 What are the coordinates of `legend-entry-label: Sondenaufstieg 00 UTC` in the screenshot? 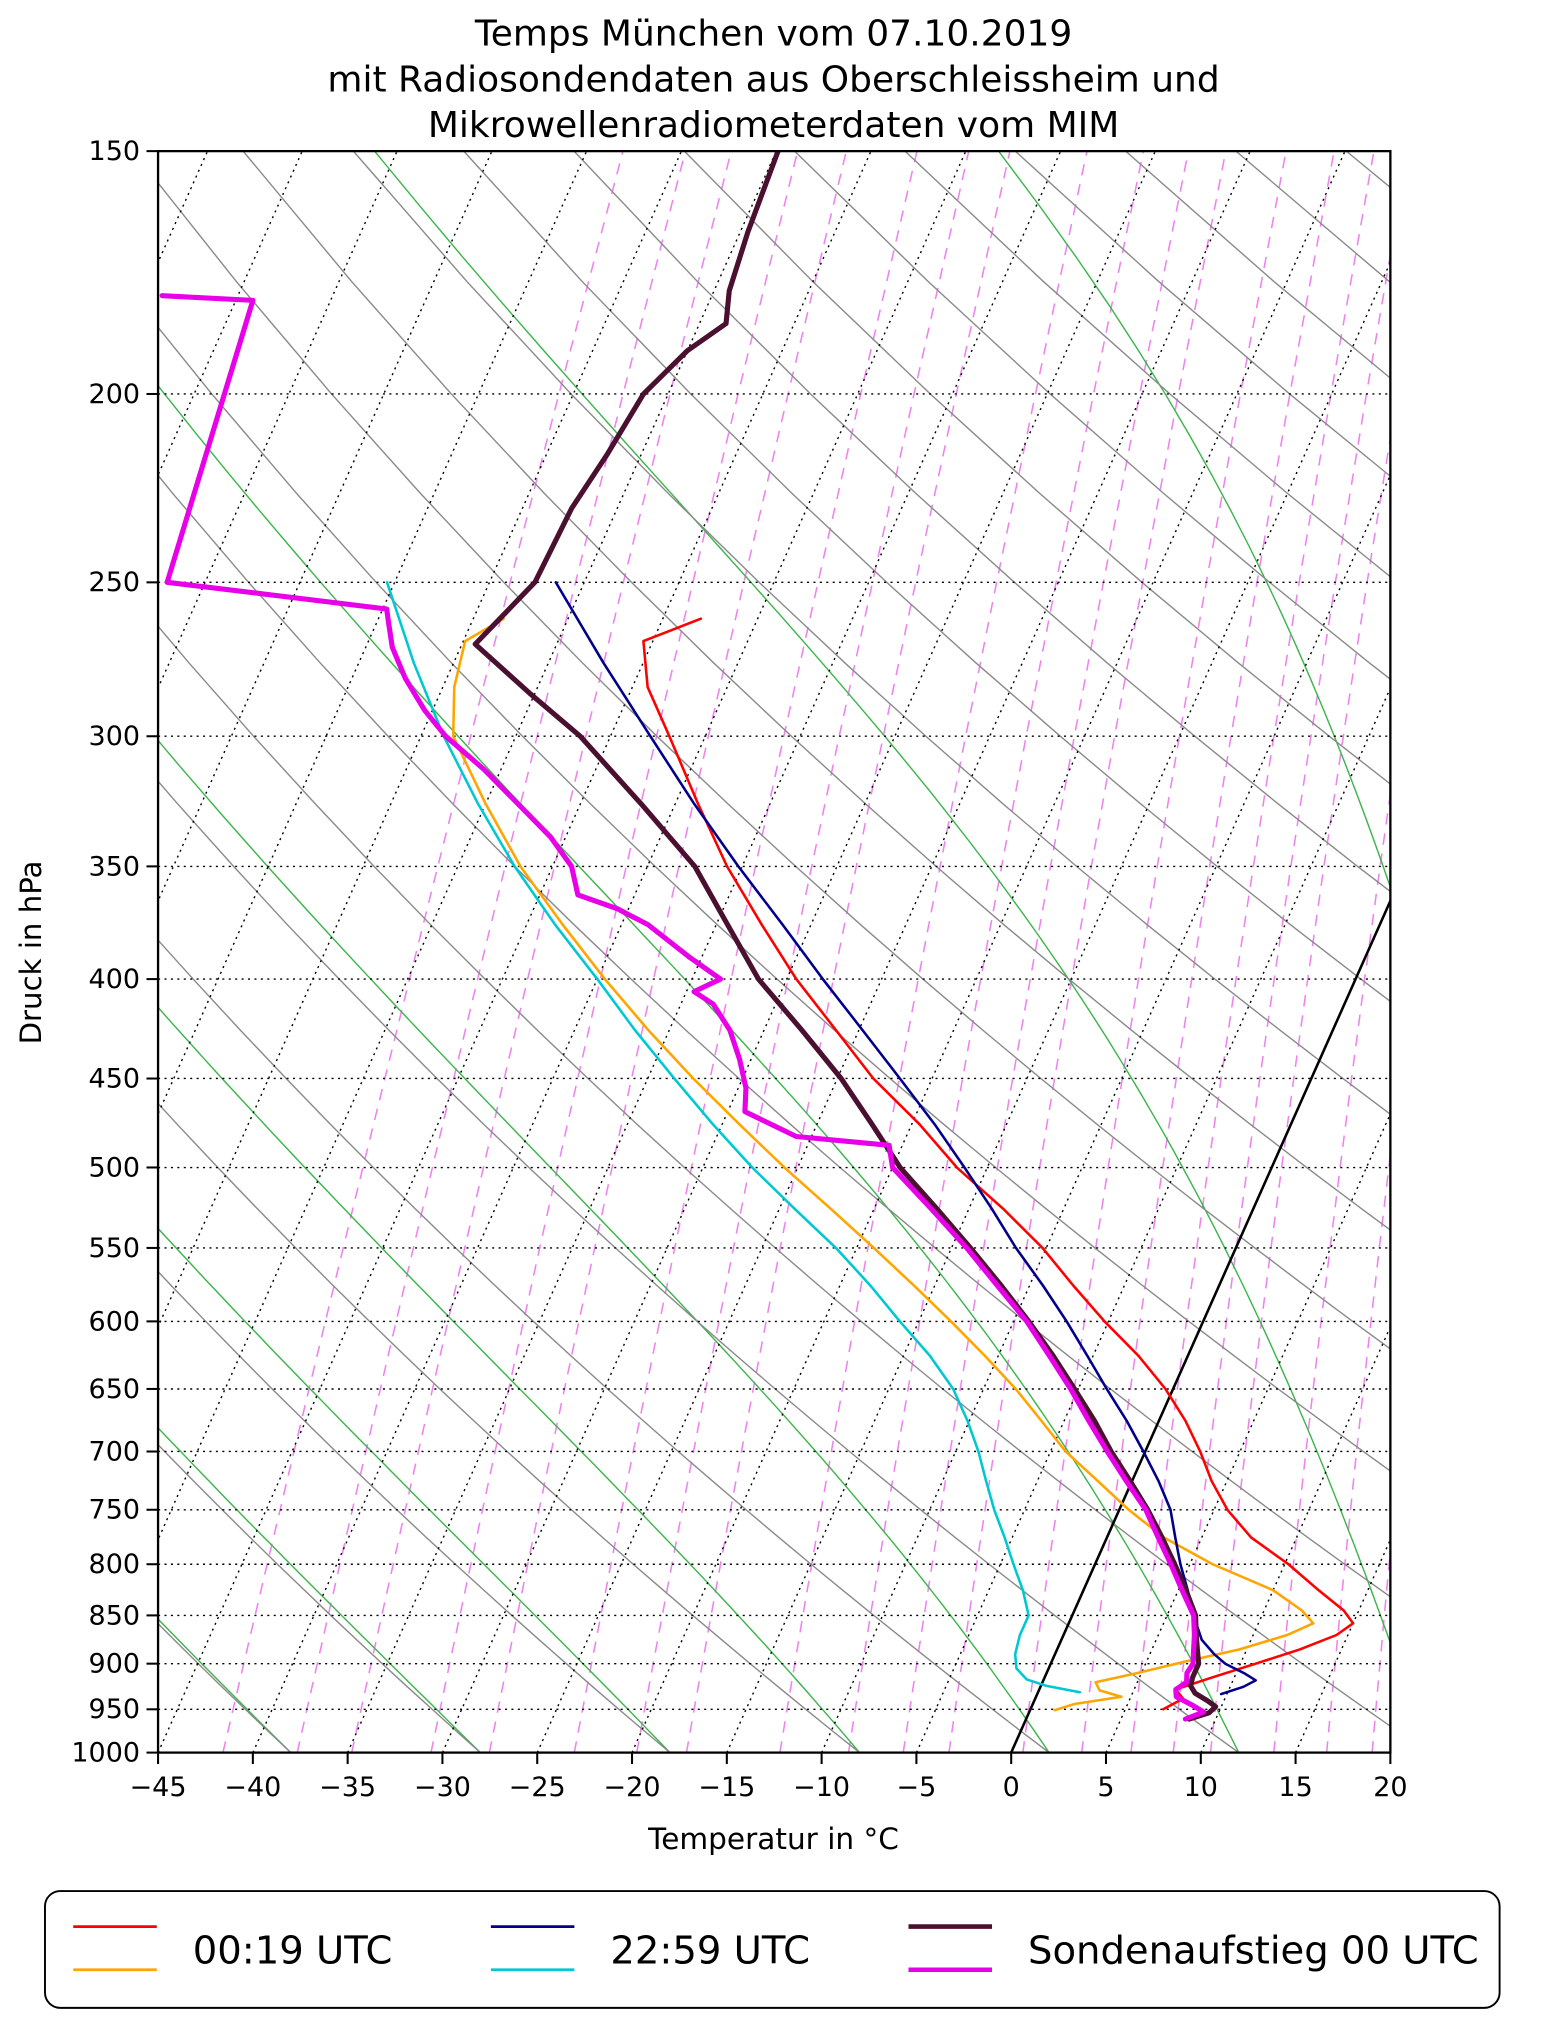 It's located at (1253, 1951).